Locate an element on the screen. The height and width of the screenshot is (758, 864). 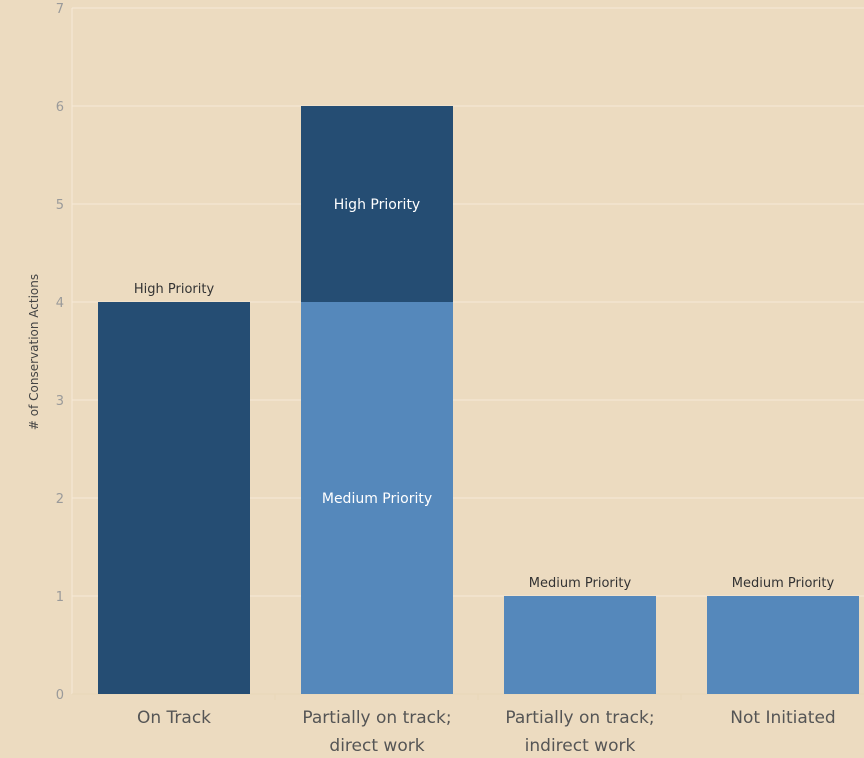
y-axis-ticks: 0 1 2 3 4 5 6 7 is located at coordinates (60, 352).